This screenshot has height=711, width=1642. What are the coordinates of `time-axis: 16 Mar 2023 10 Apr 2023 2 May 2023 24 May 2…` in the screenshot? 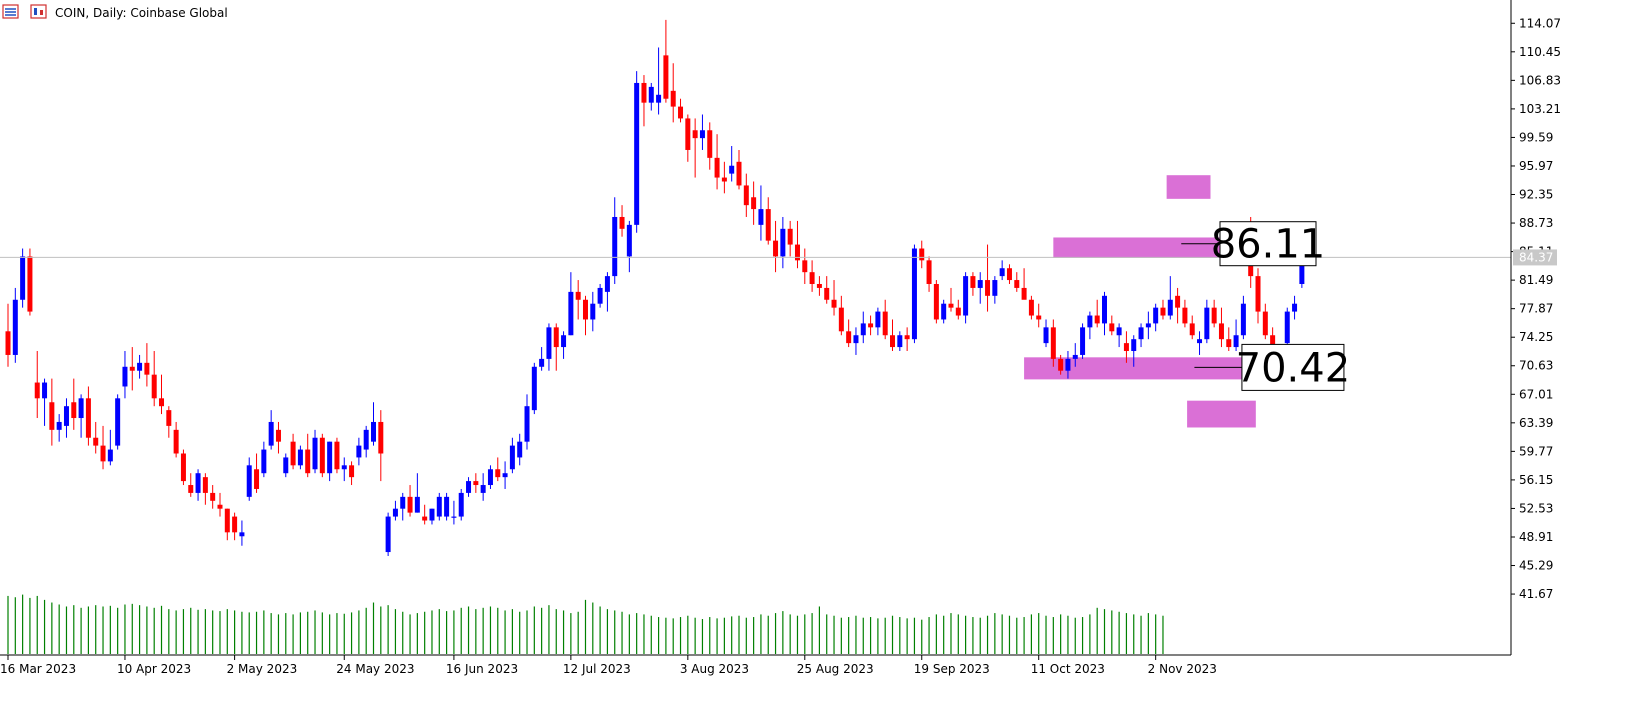 It's located at (755, 665).